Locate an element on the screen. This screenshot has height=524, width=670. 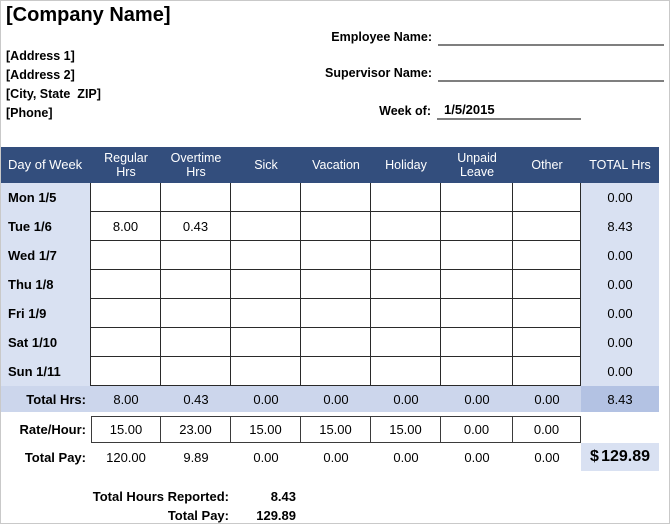
hours-input-cell: 0.43 is located at coordinates (196, 226).